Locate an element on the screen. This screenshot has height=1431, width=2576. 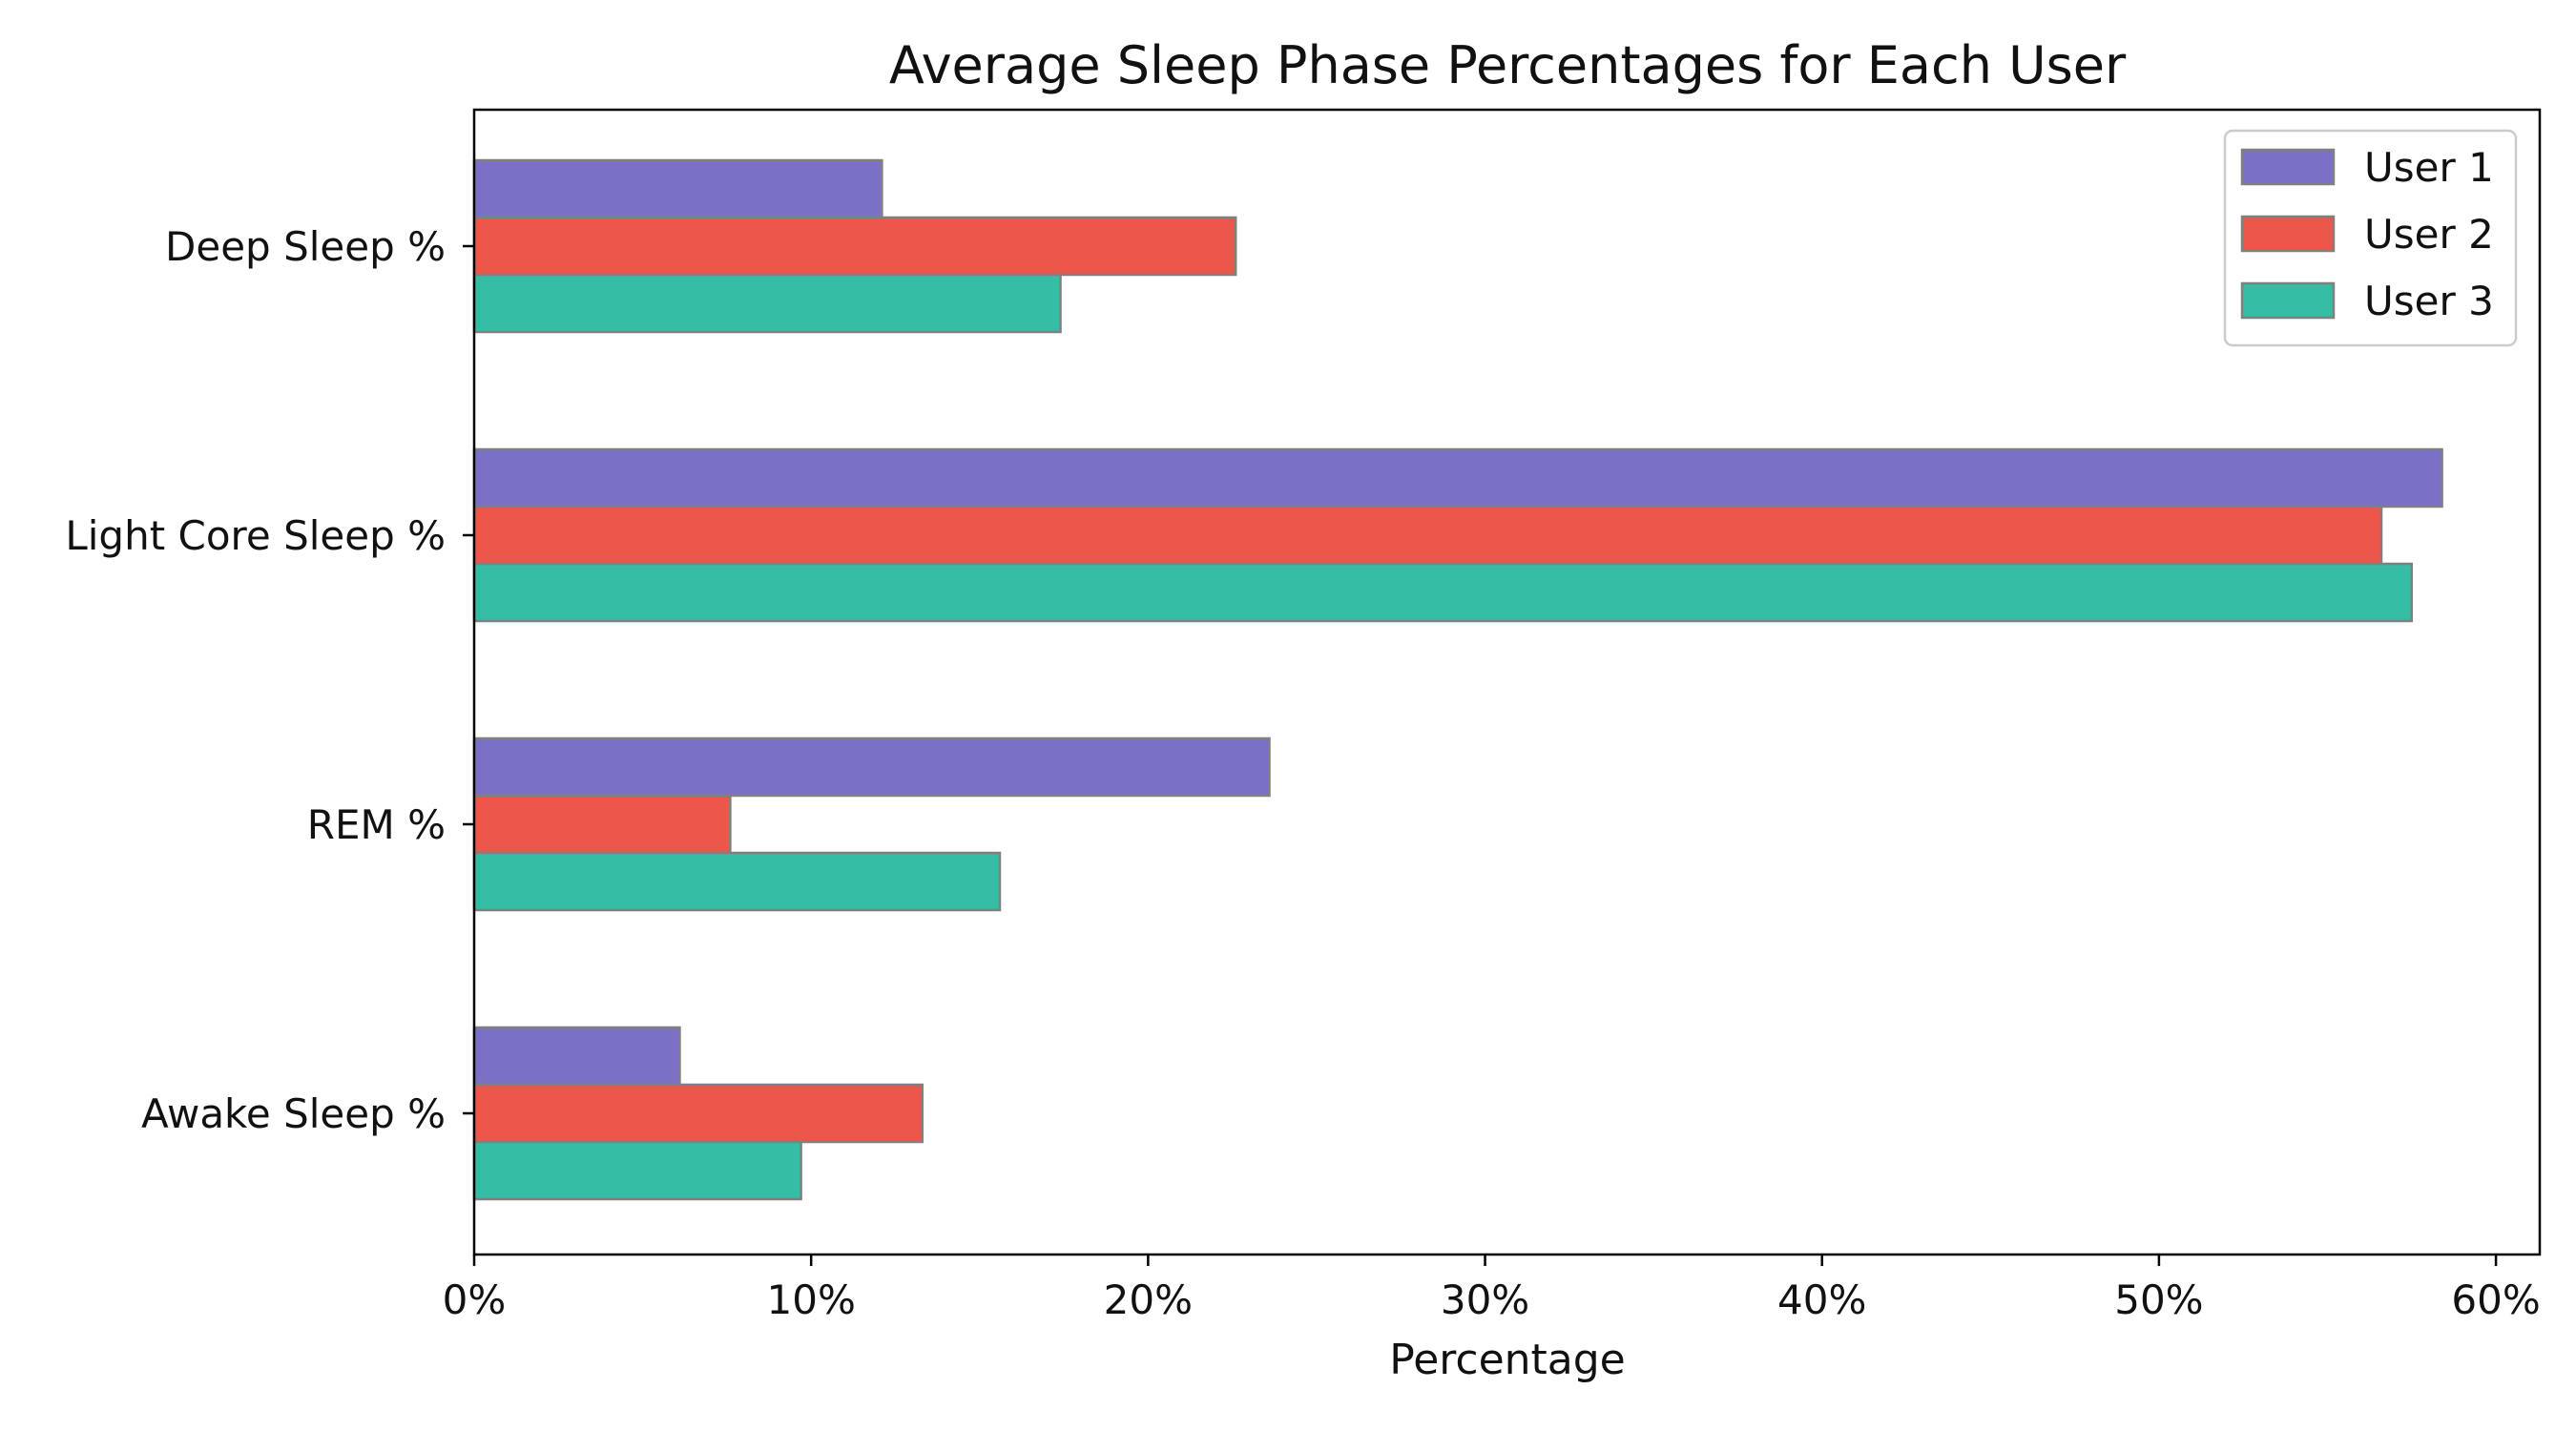
x-axis: 0% 10% 20% 30% 40% 50% 60% is located at coordinates (1492, 1289).